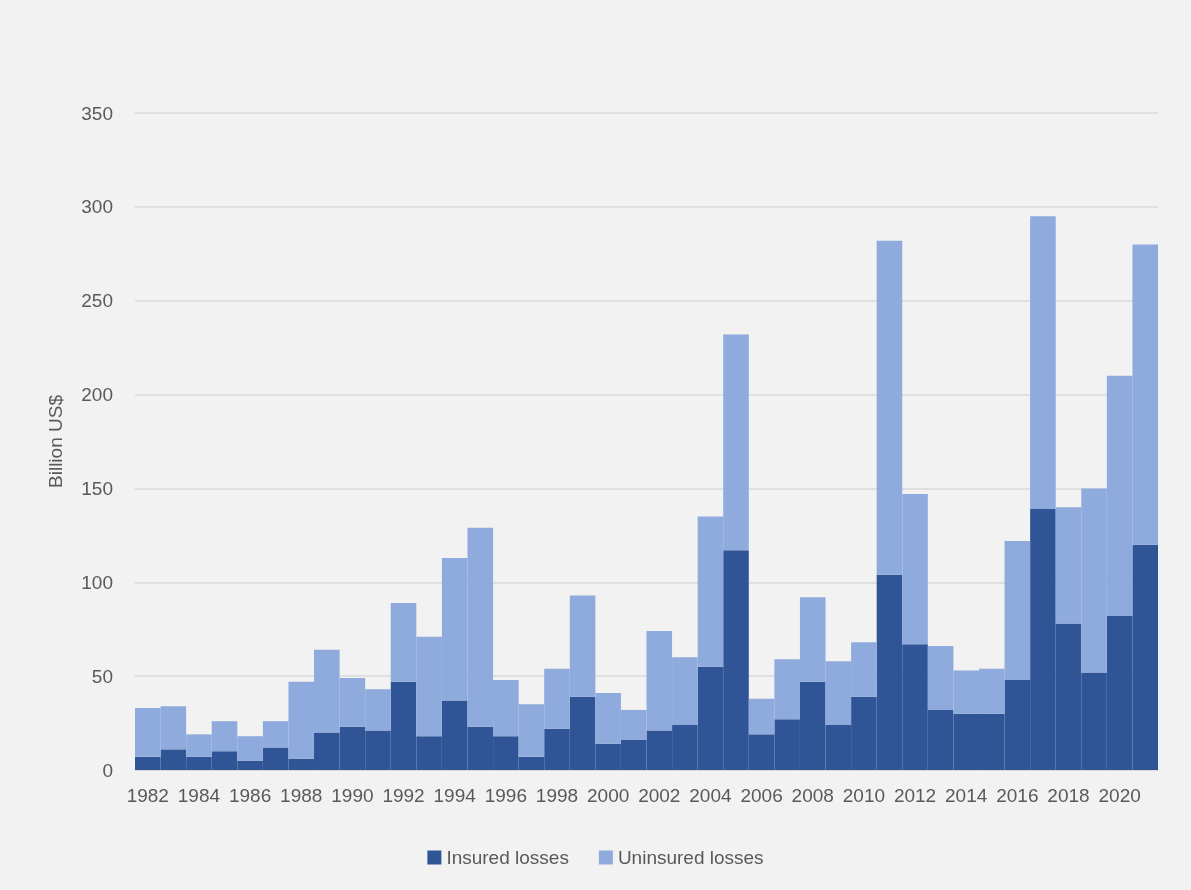  Describe the element at coordinates (966, 795) in the screenshot. I see `x-tick-label: 2014` at that location.